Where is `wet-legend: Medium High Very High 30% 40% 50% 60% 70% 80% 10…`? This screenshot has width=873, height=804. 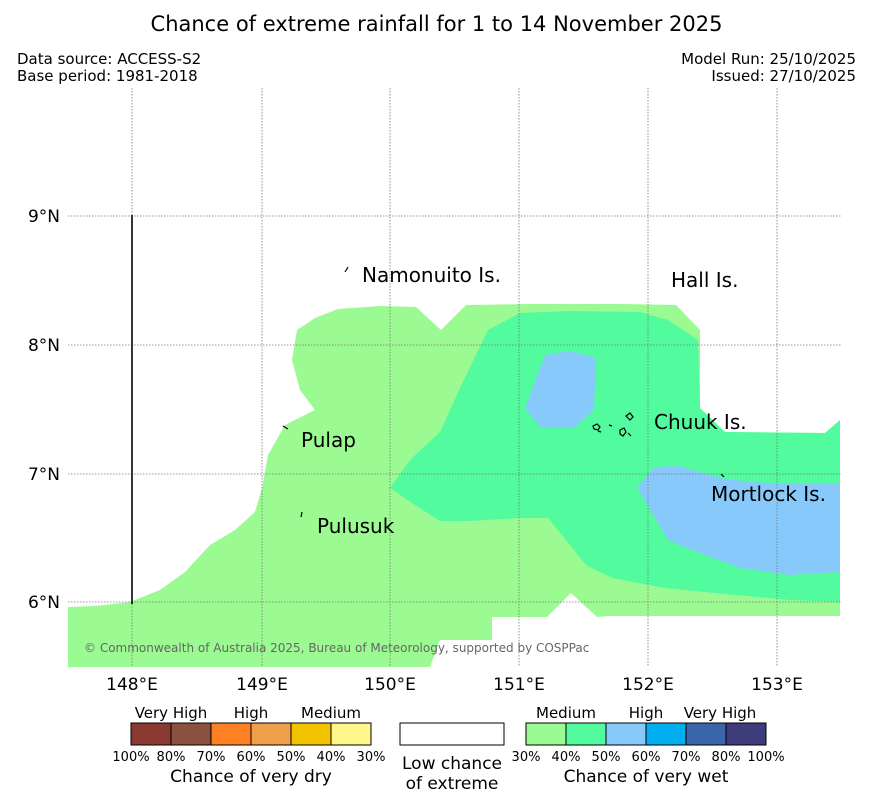 wet-legend: Medium High Very High 30% 40% 50% 60% 70% 80% 10… is located at coordinates (648, 745).